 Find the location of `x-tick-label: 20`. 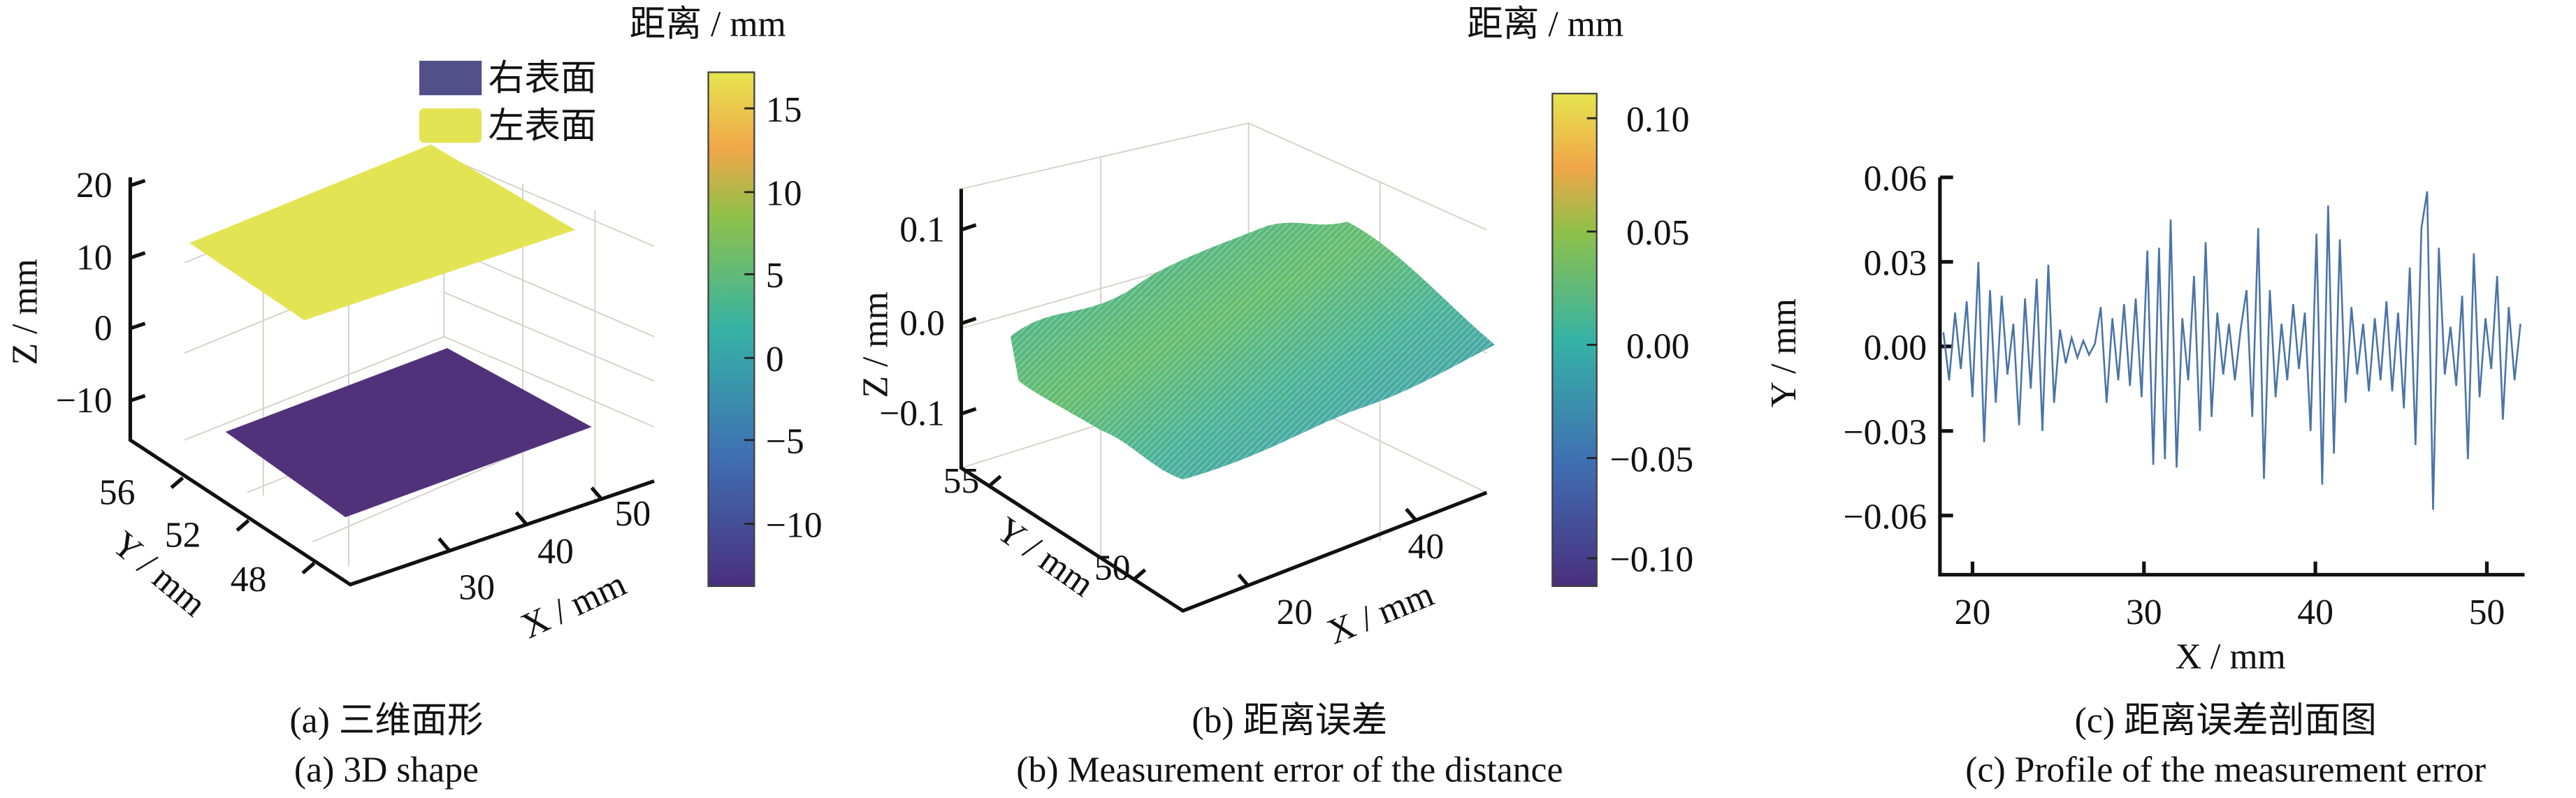

x-tick-label: 20 is located at coordinates (1973, 612).